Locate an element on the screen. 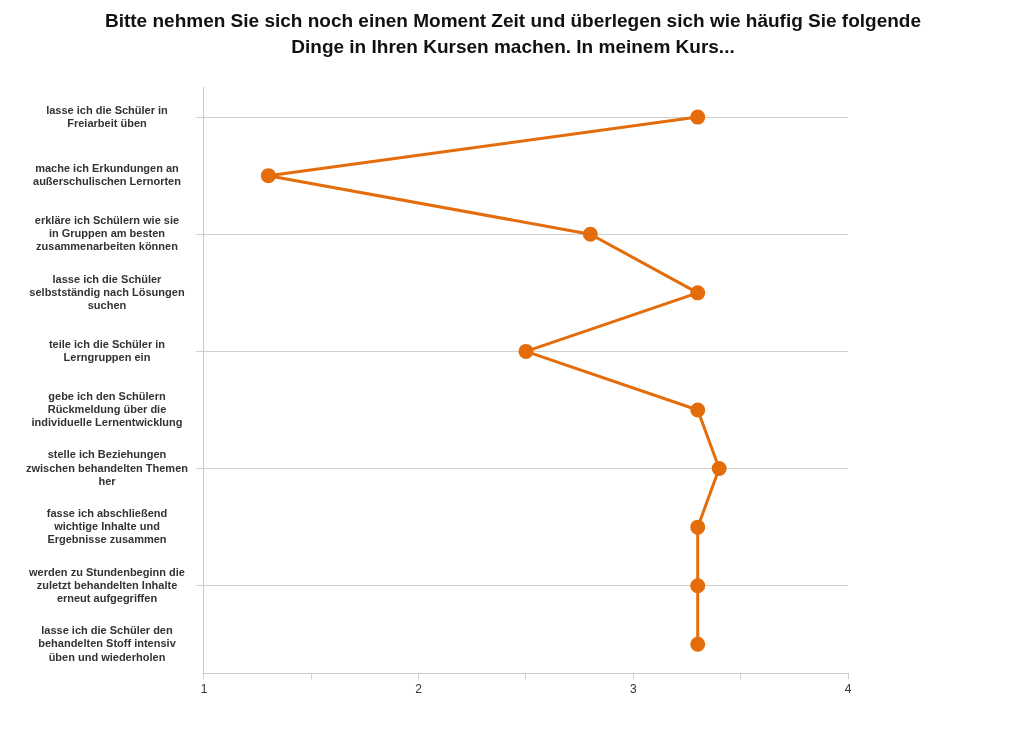 Image resolution: width=1030 pixels, height=735 pixels. y-tick-label: stelle ich Beziehungen zwischen behandelten Themen her is located at coordinates (107, 467).